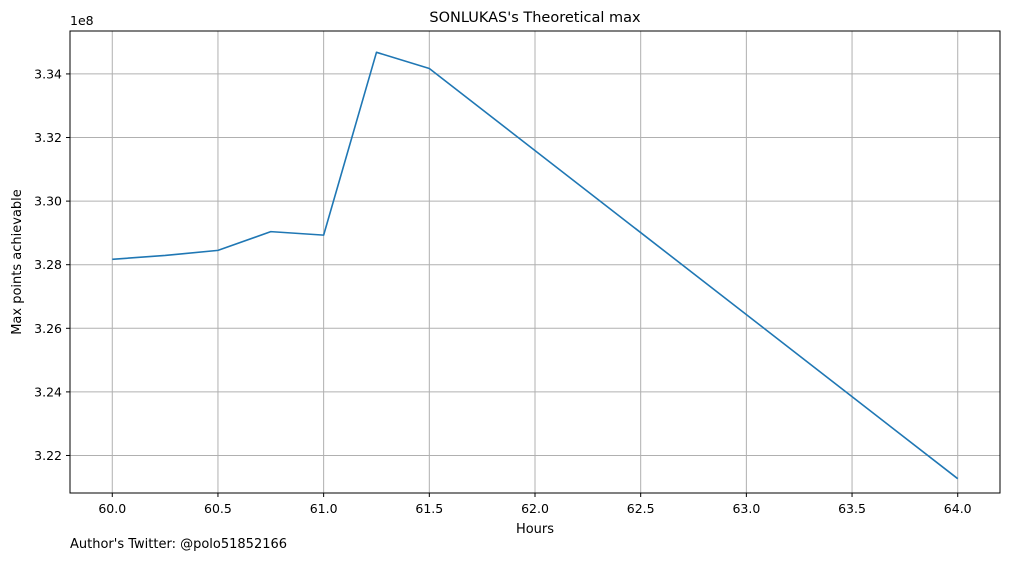  What do you see at coordinates (48, 391) in the screenshot?
I see `y-tick-label: 3.24` at bounding box center [48, 391].